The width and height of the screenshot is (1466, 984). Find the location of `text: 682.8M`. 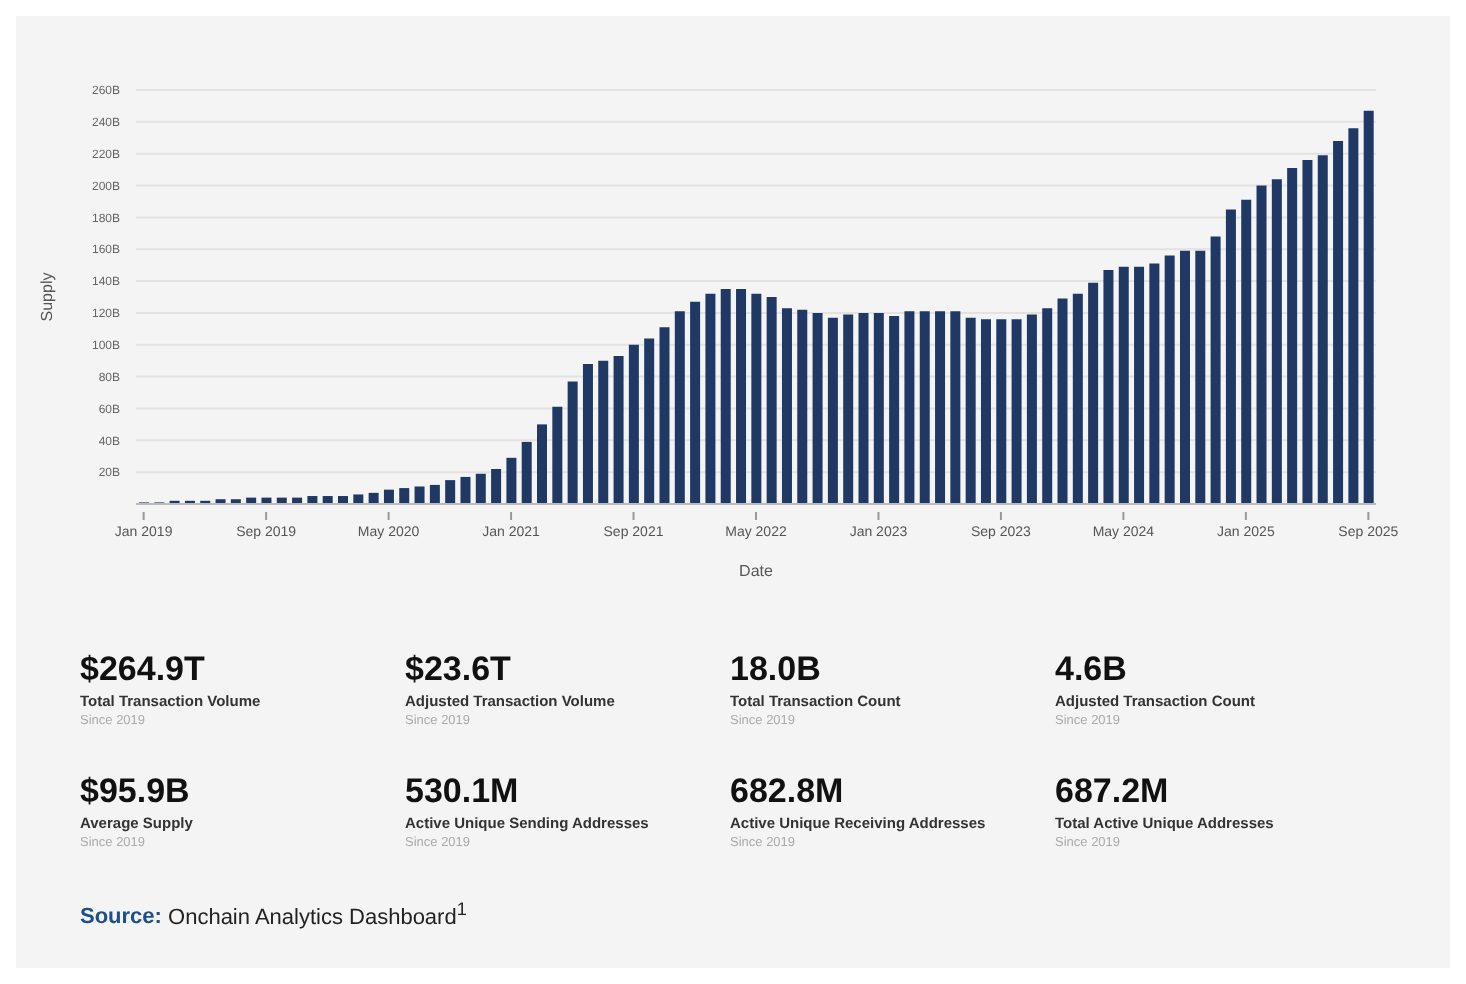

text: 682.8M is located at coordinates (788, 792).